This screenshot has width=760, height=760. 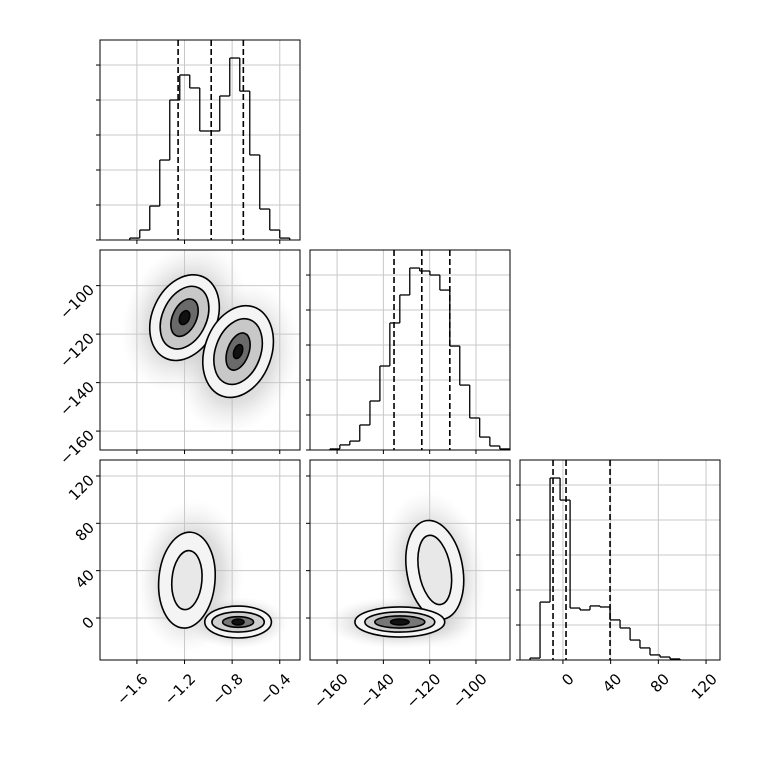 I want to click on panel: −1.6 −1.2 −0.8 −0.4 0 40 80 120, so click(x=183, y=584).